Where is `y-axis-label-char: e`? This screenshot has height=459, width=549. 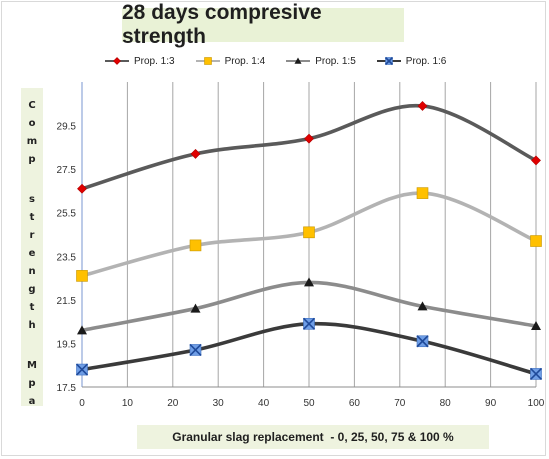 y-axis-label-char: e is located at coordinates (32, 253).